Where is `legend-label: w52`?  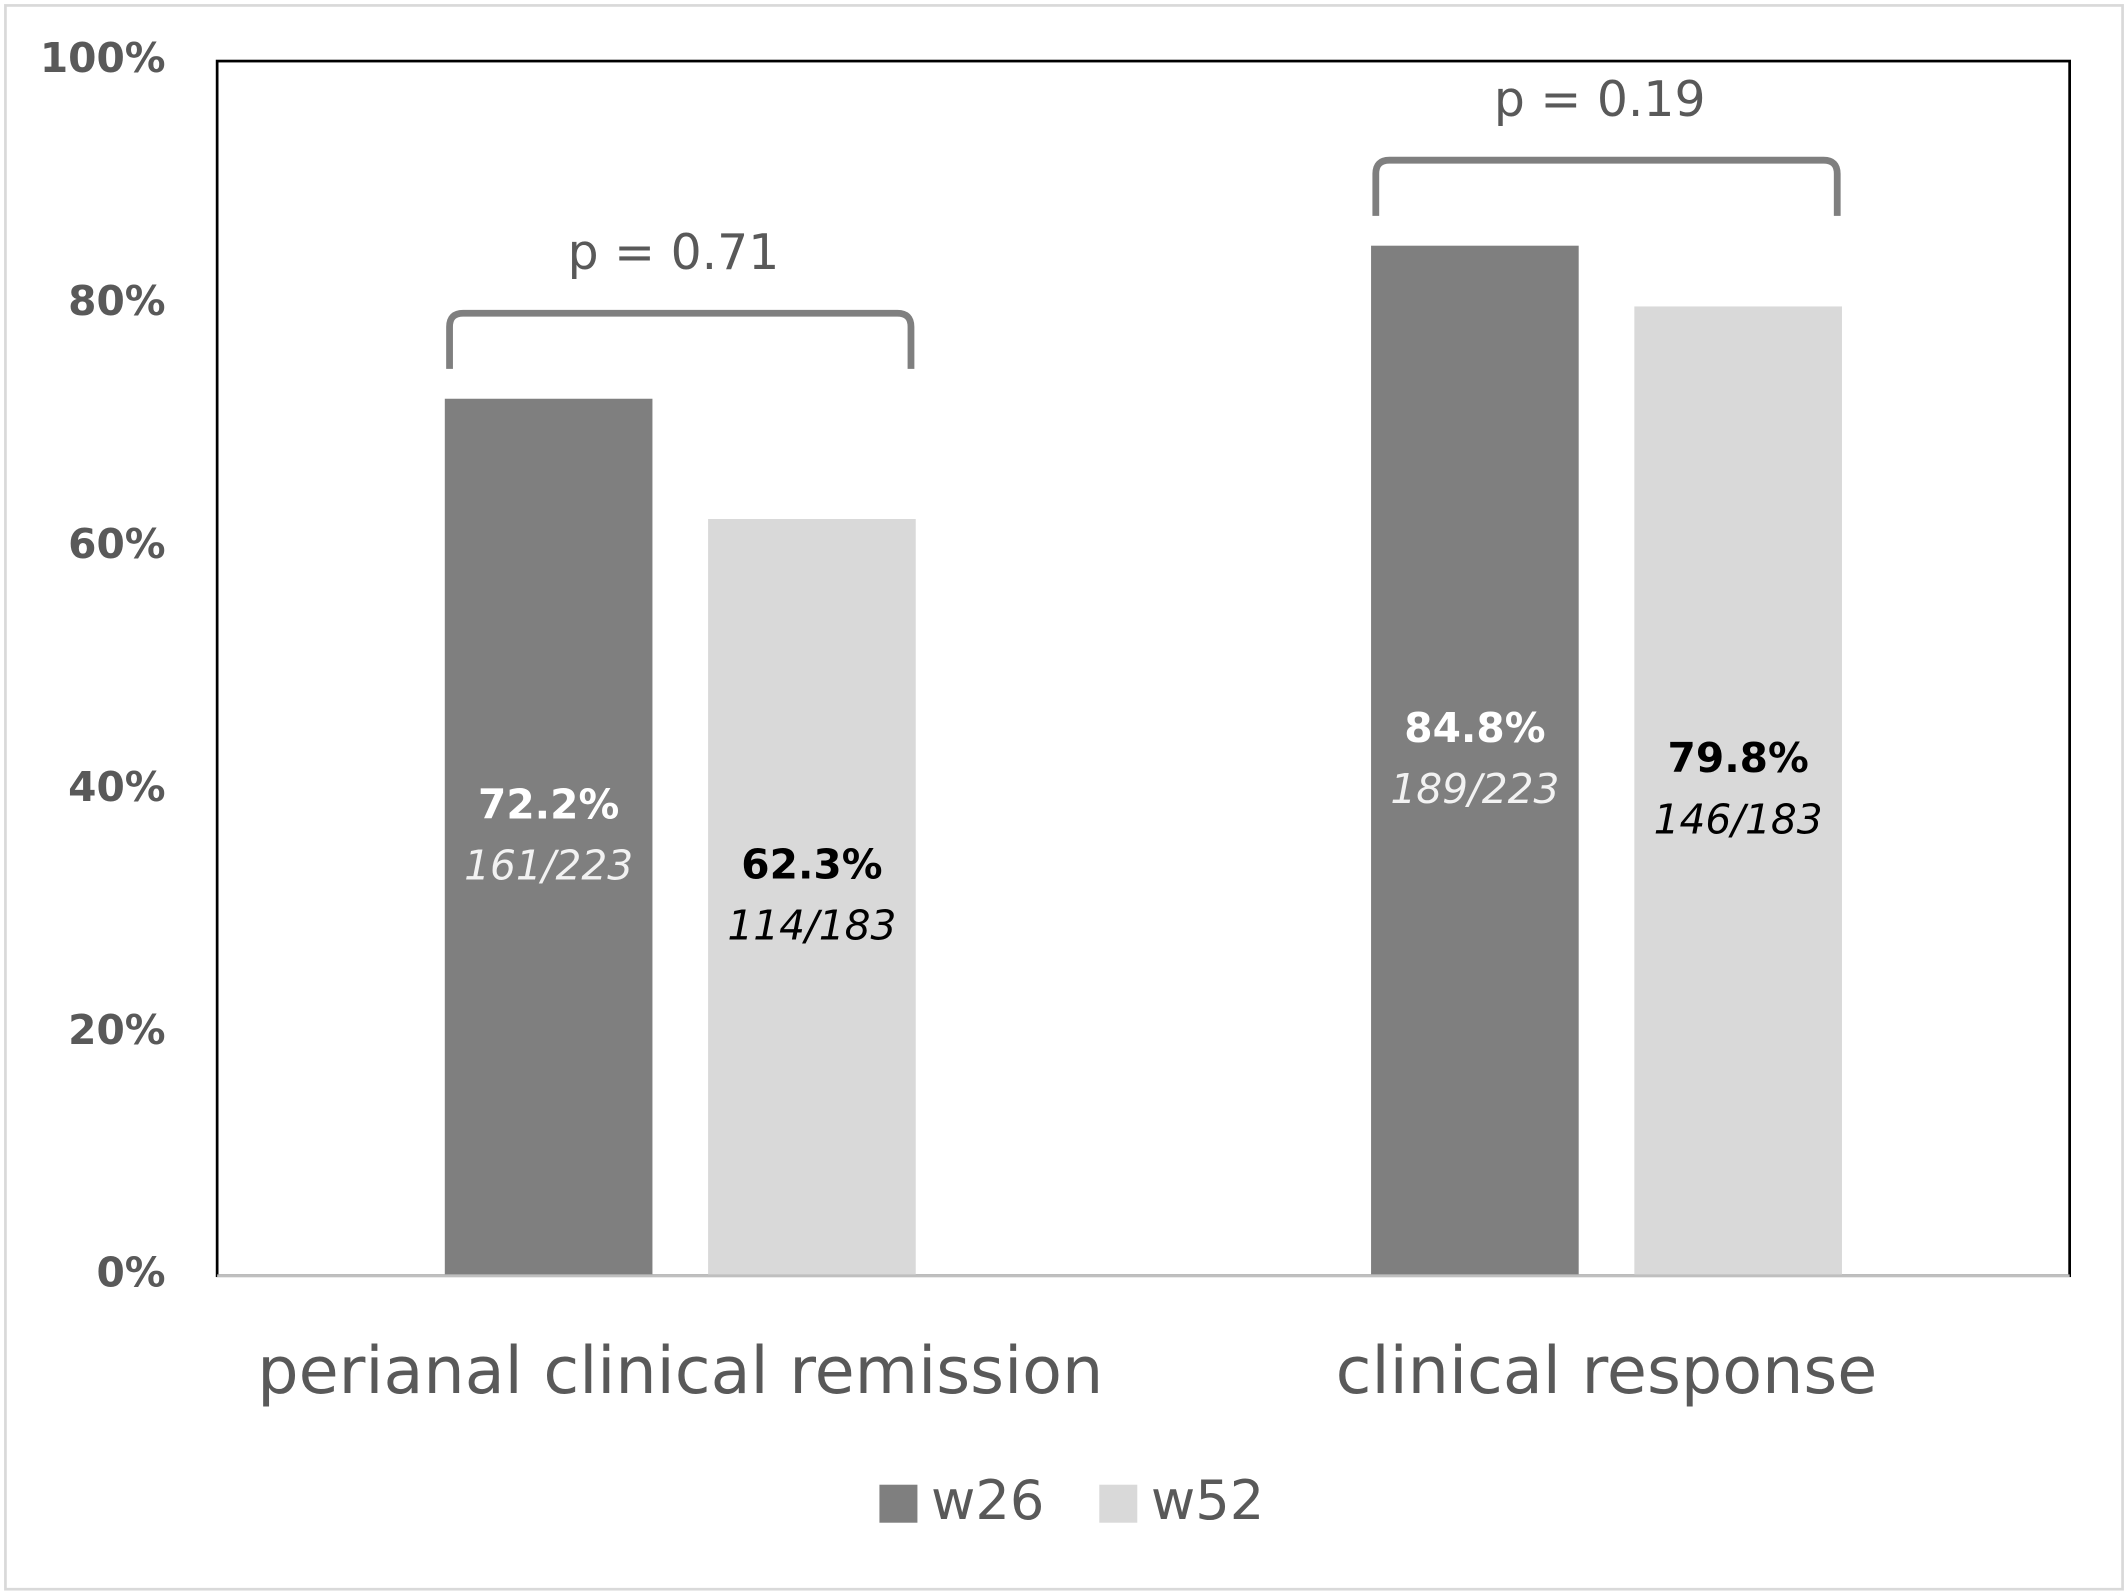 legend-label: w52 is located at coordinates (1207, 1500).